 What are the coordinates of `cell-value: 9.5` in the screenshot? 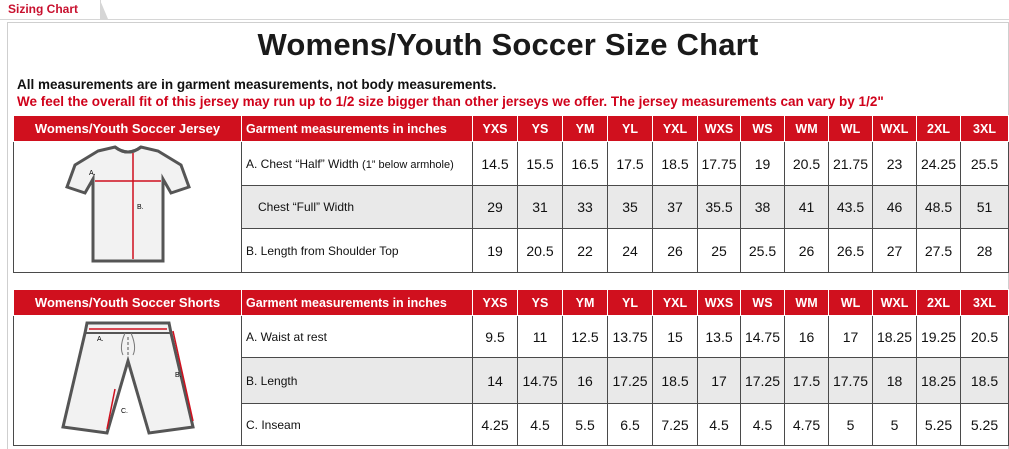 It's located at (495, 336).